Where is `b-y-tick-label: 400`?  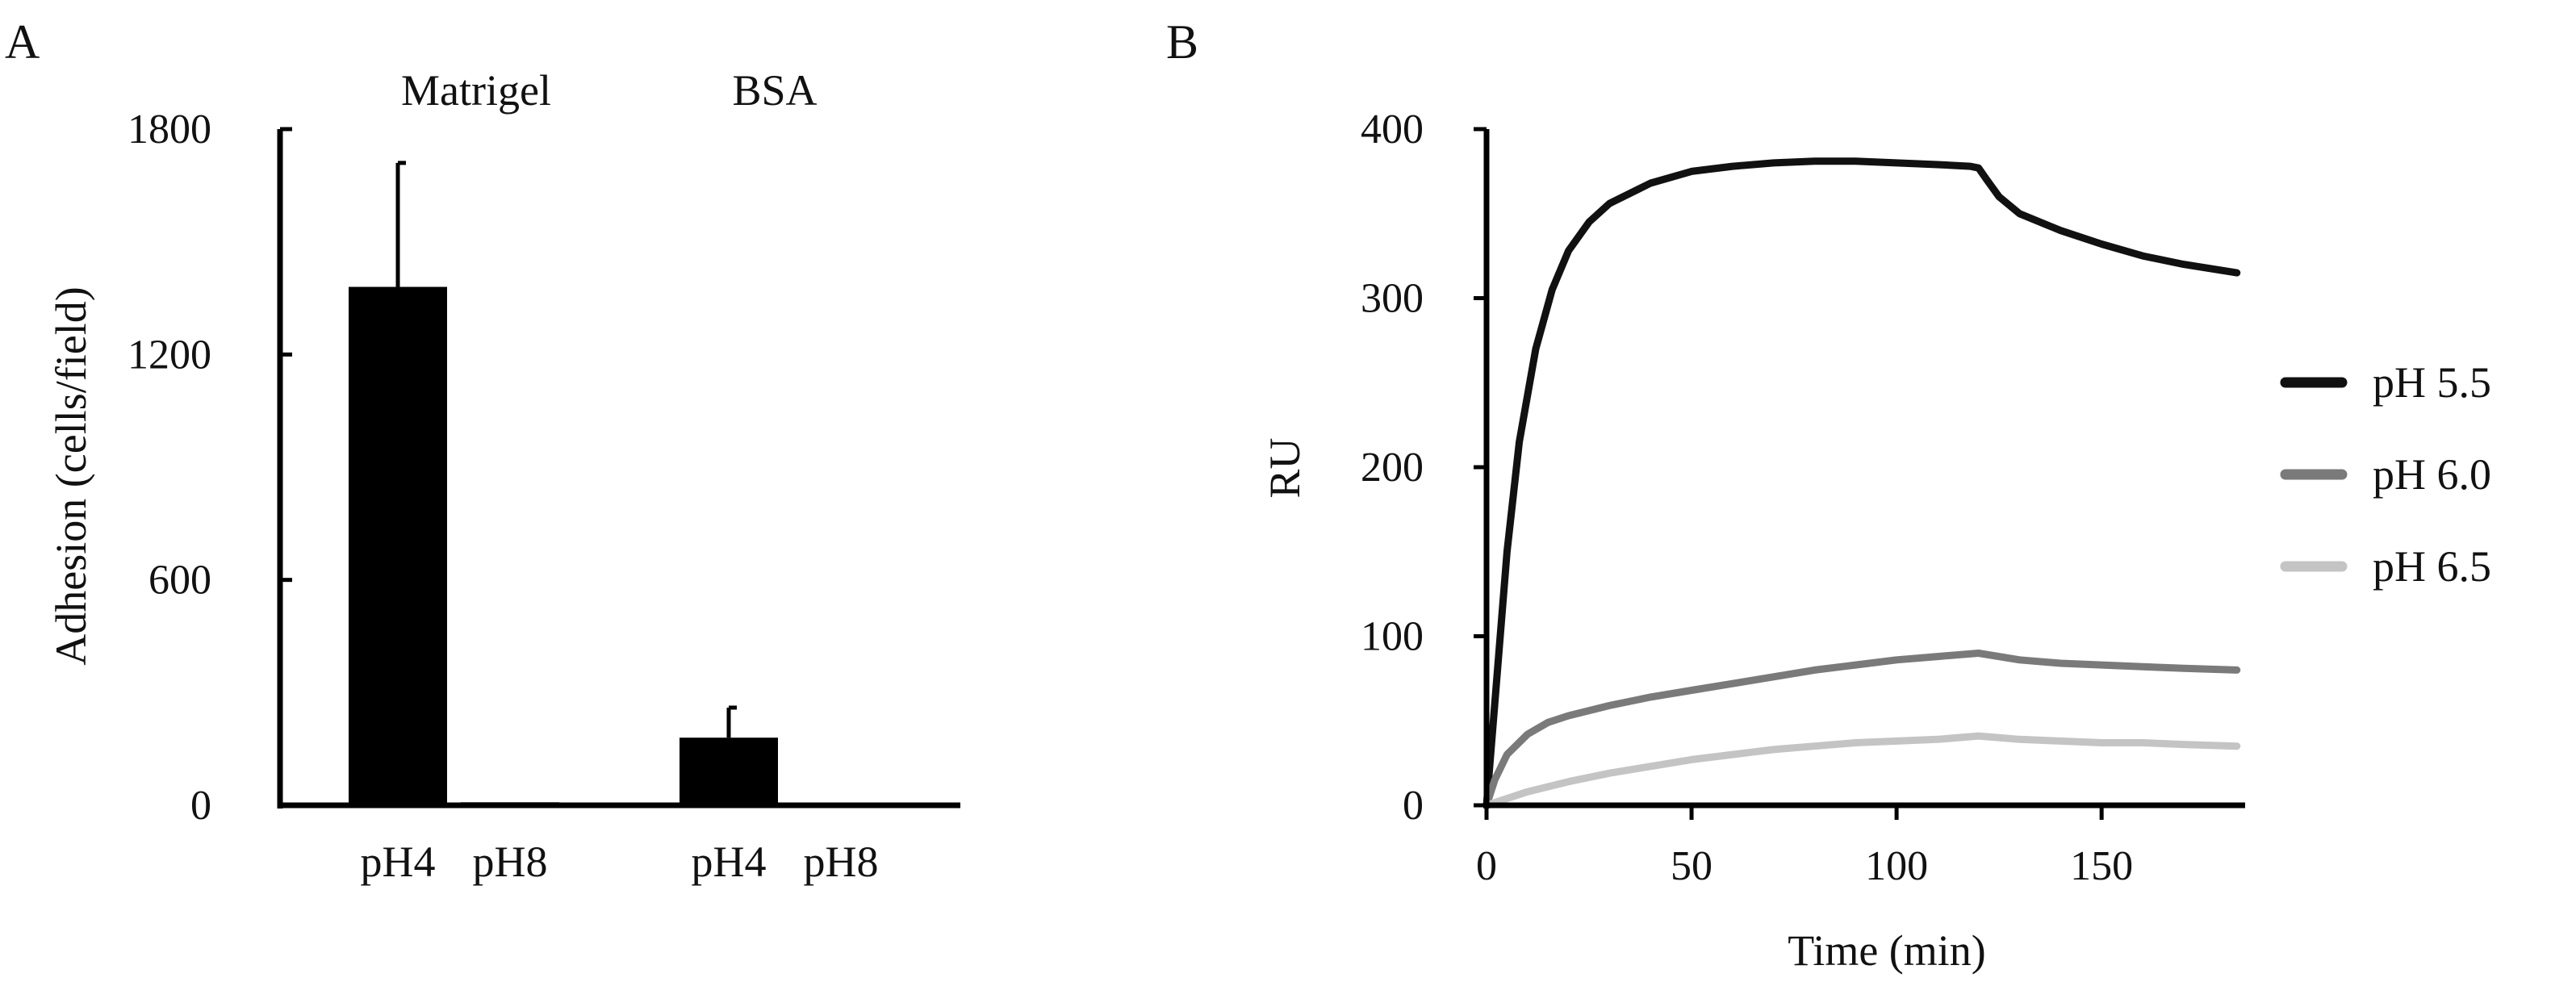
b-y-tick-label: 400 is located at coordinates (1392, 130).